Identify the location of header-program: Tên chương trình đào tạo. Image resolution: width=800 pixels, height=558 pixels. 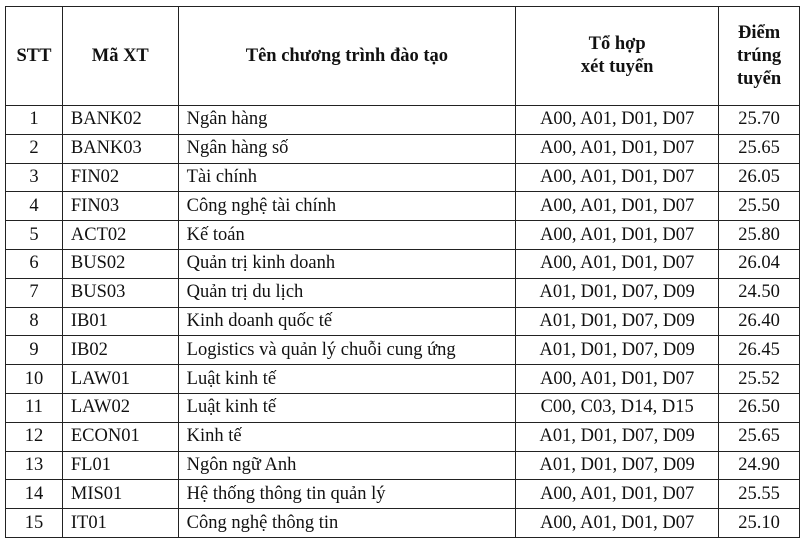
(347, 56).